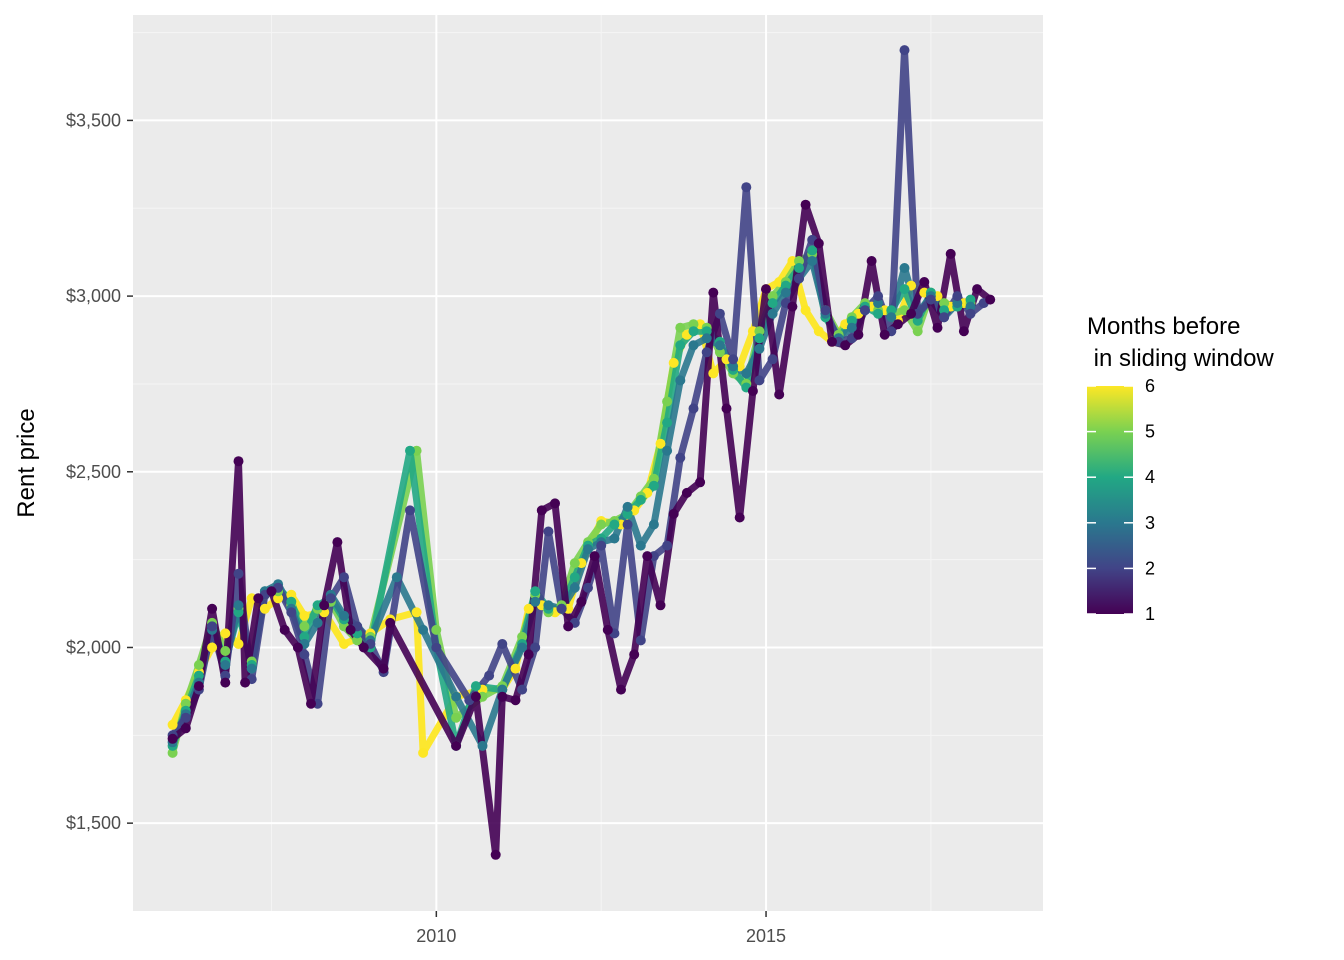 This screenshot has height=960, width=1344. I want to click on colorbar-tick-label: 2, so click(1150, 568).